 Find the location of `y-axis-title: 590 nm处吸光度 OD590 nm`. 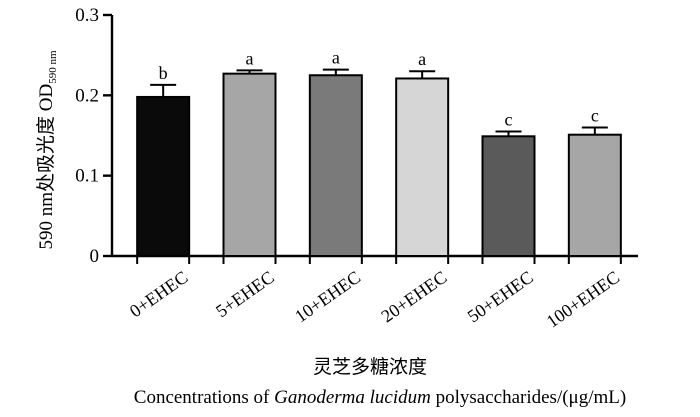

y-axis-title: 590 nm处吸光度 OD590 nm is located at coordinates (47, 149).